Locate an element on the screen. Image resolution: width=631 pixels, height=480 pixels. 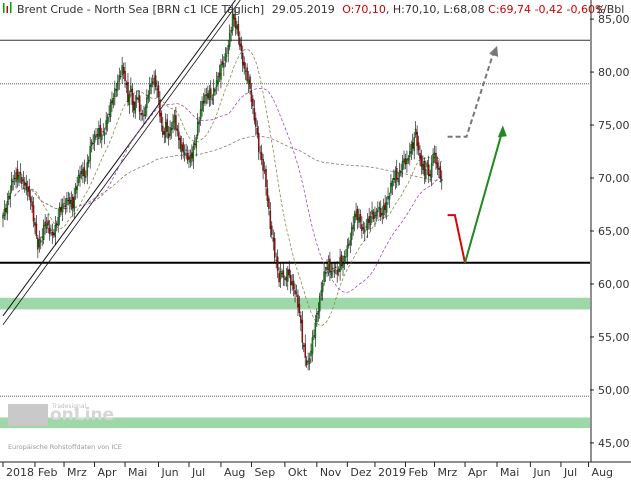
forecast-green-arrow is located at coordinates (484, 196).